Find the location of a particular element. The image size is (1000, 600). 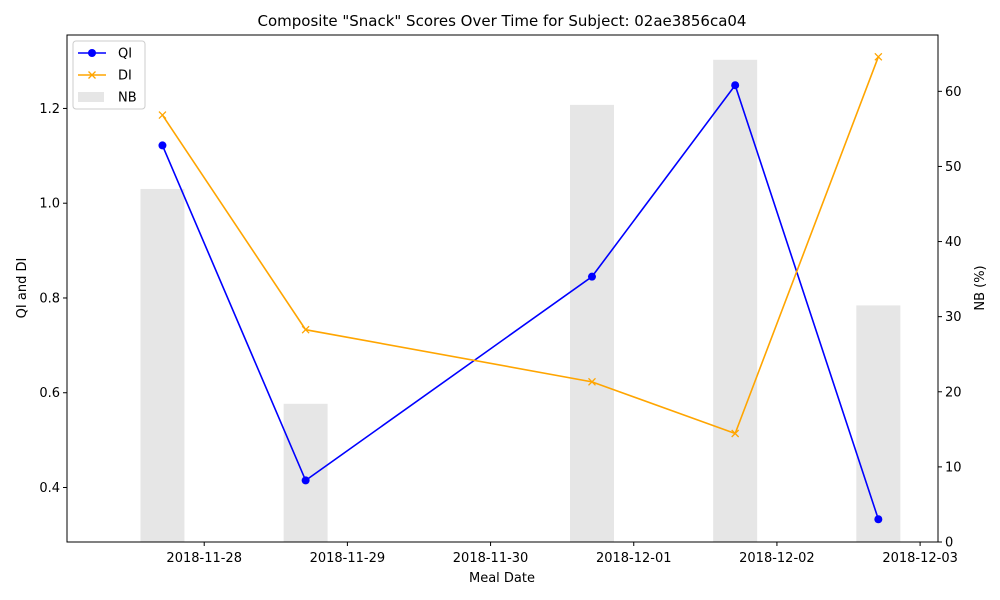

y-left-tick-label: 0.4 is located at coordinates (49, 488).